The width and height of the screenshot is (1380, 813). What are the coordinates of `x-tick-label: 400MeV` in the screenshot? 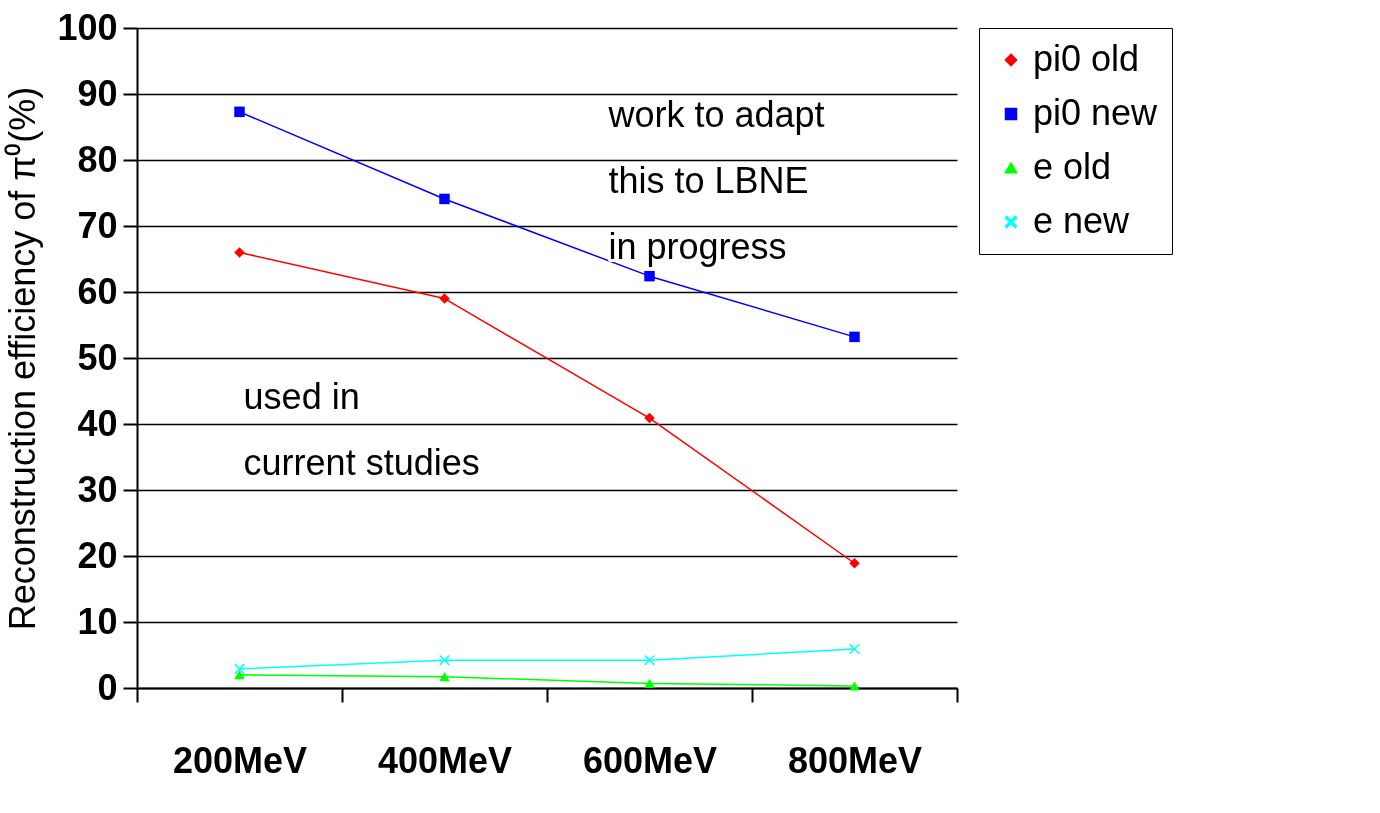 It's located at (445, 760).